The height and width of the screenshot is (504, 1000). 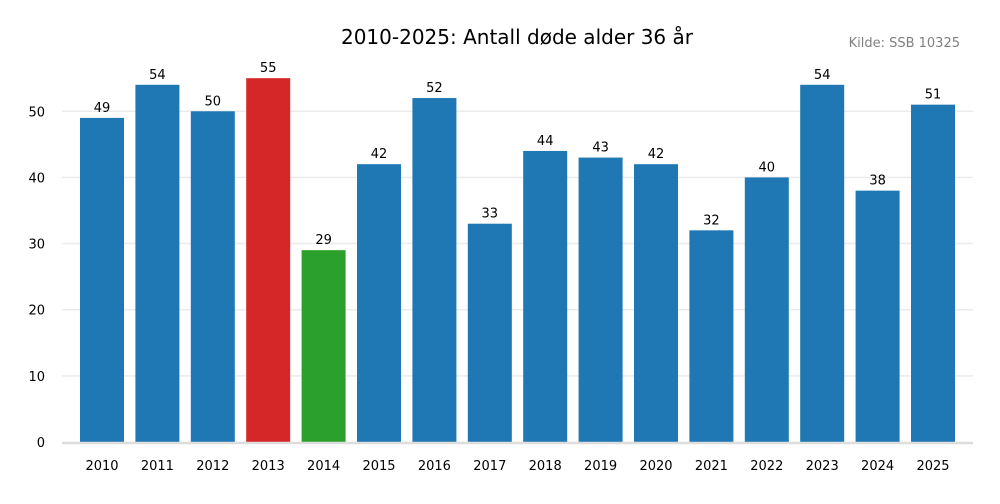 I want to click on bar-2010, so click(x=102, y=279).